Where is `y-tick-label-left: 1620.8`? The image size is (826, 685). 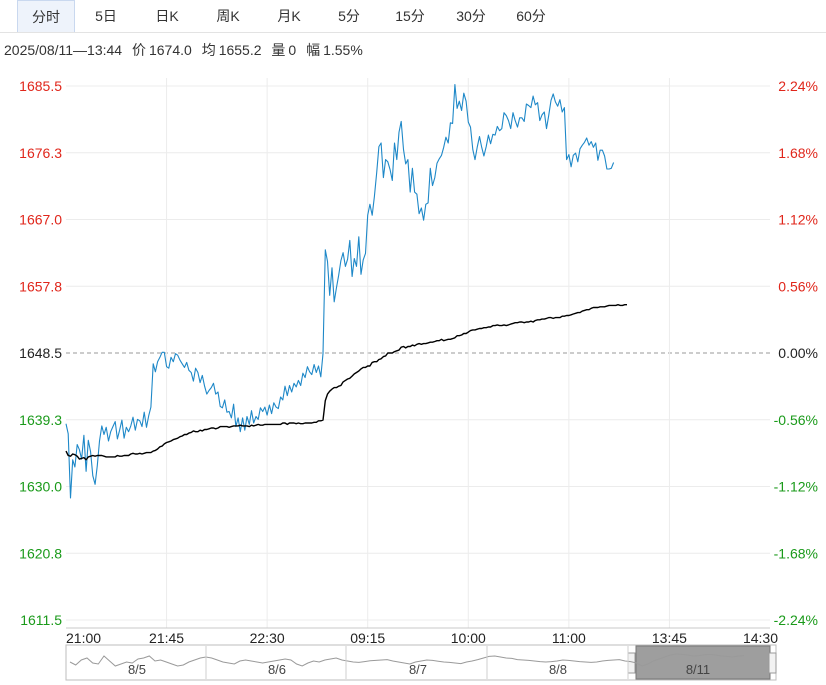 y-tick-label-left: 1620.8 is located at coordinates (40, 553).